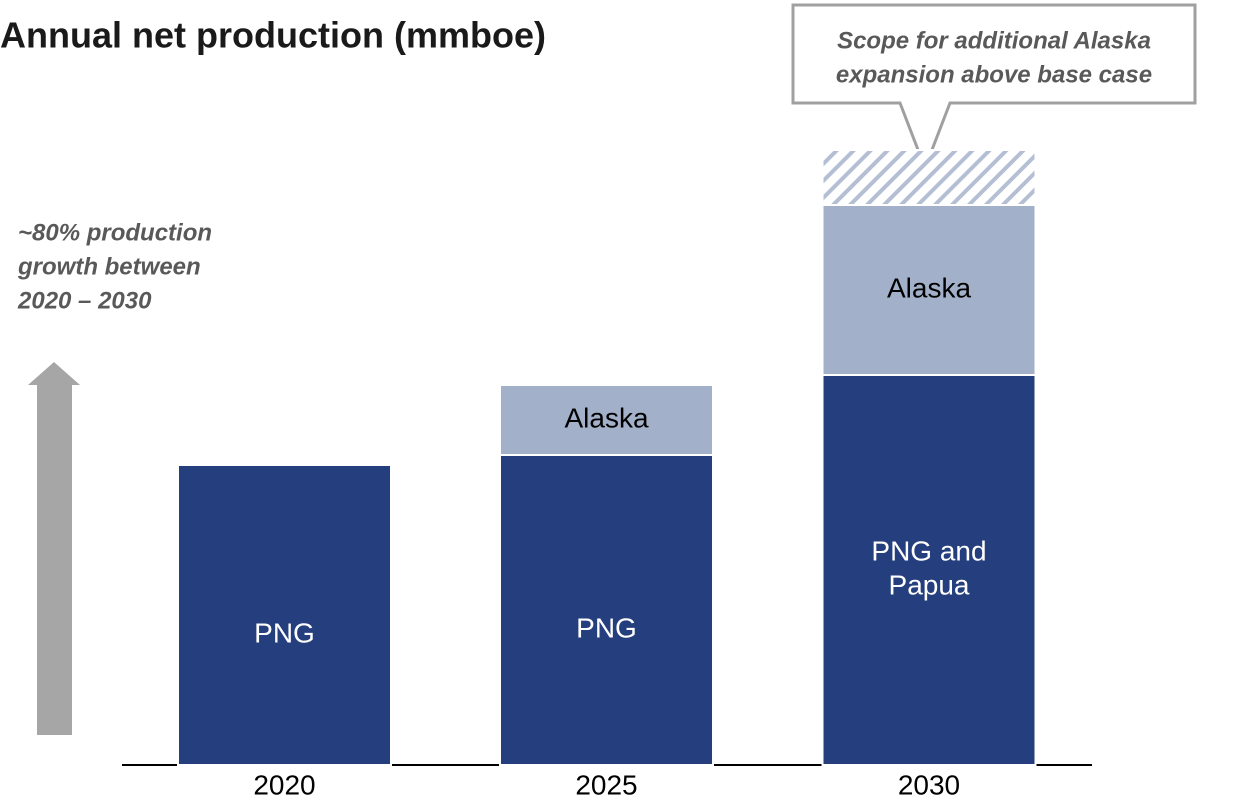 This screenshot has width=1243, height=803. Describe the element at coordinates (273, 35) in the screenshot. I see `chart-title: Annual net production (mmboe)` at that location.